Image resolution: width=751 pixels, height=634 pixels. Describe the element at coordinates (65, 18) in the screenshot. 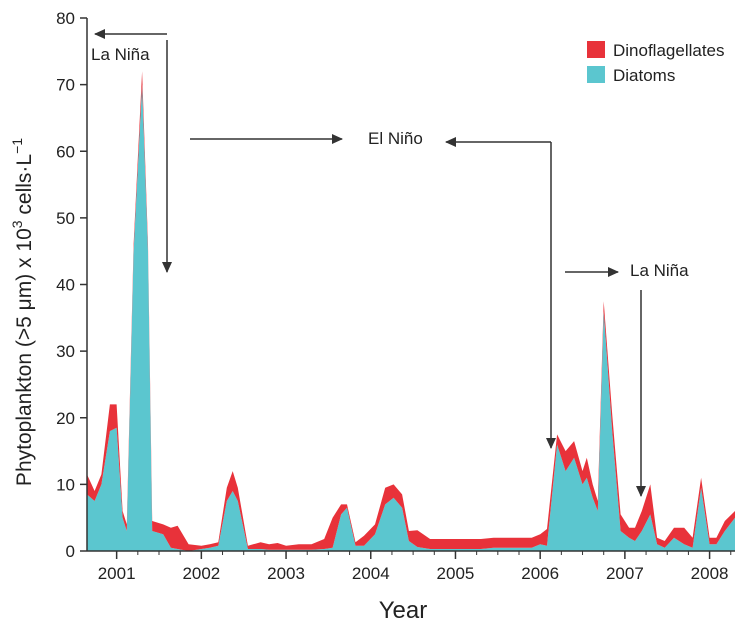

I see `y-tick-label: 80` at that location.